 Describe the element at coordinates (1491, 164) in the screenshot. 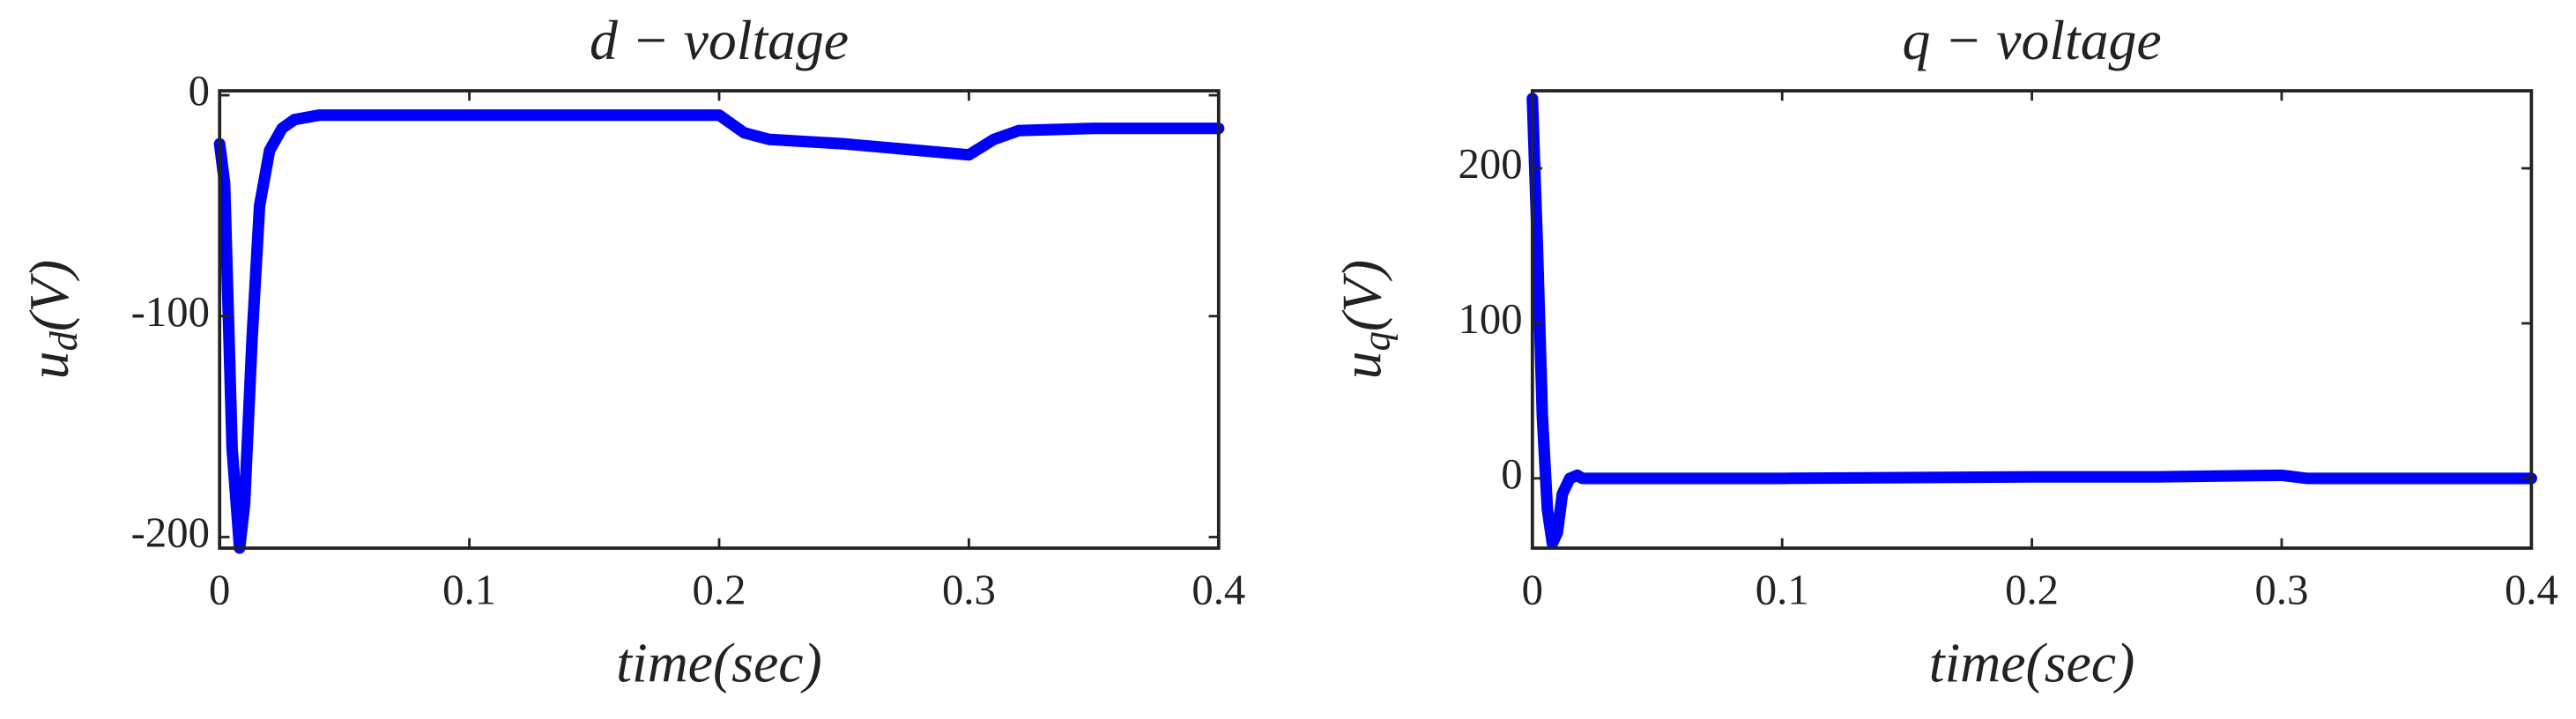

I see `y-tick-label: 200` at that location.